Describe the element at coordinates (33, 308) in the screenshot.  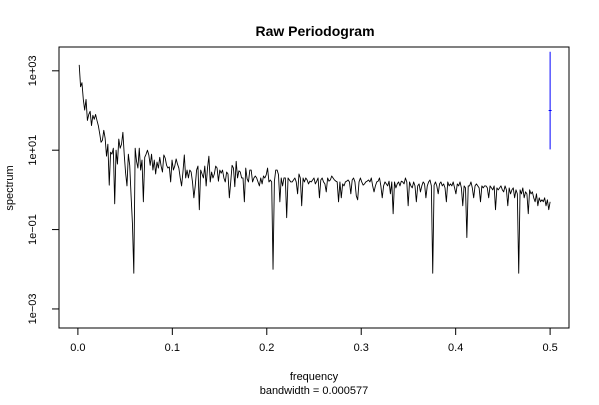
I see `y-tick-label: 1e−03` at that location.